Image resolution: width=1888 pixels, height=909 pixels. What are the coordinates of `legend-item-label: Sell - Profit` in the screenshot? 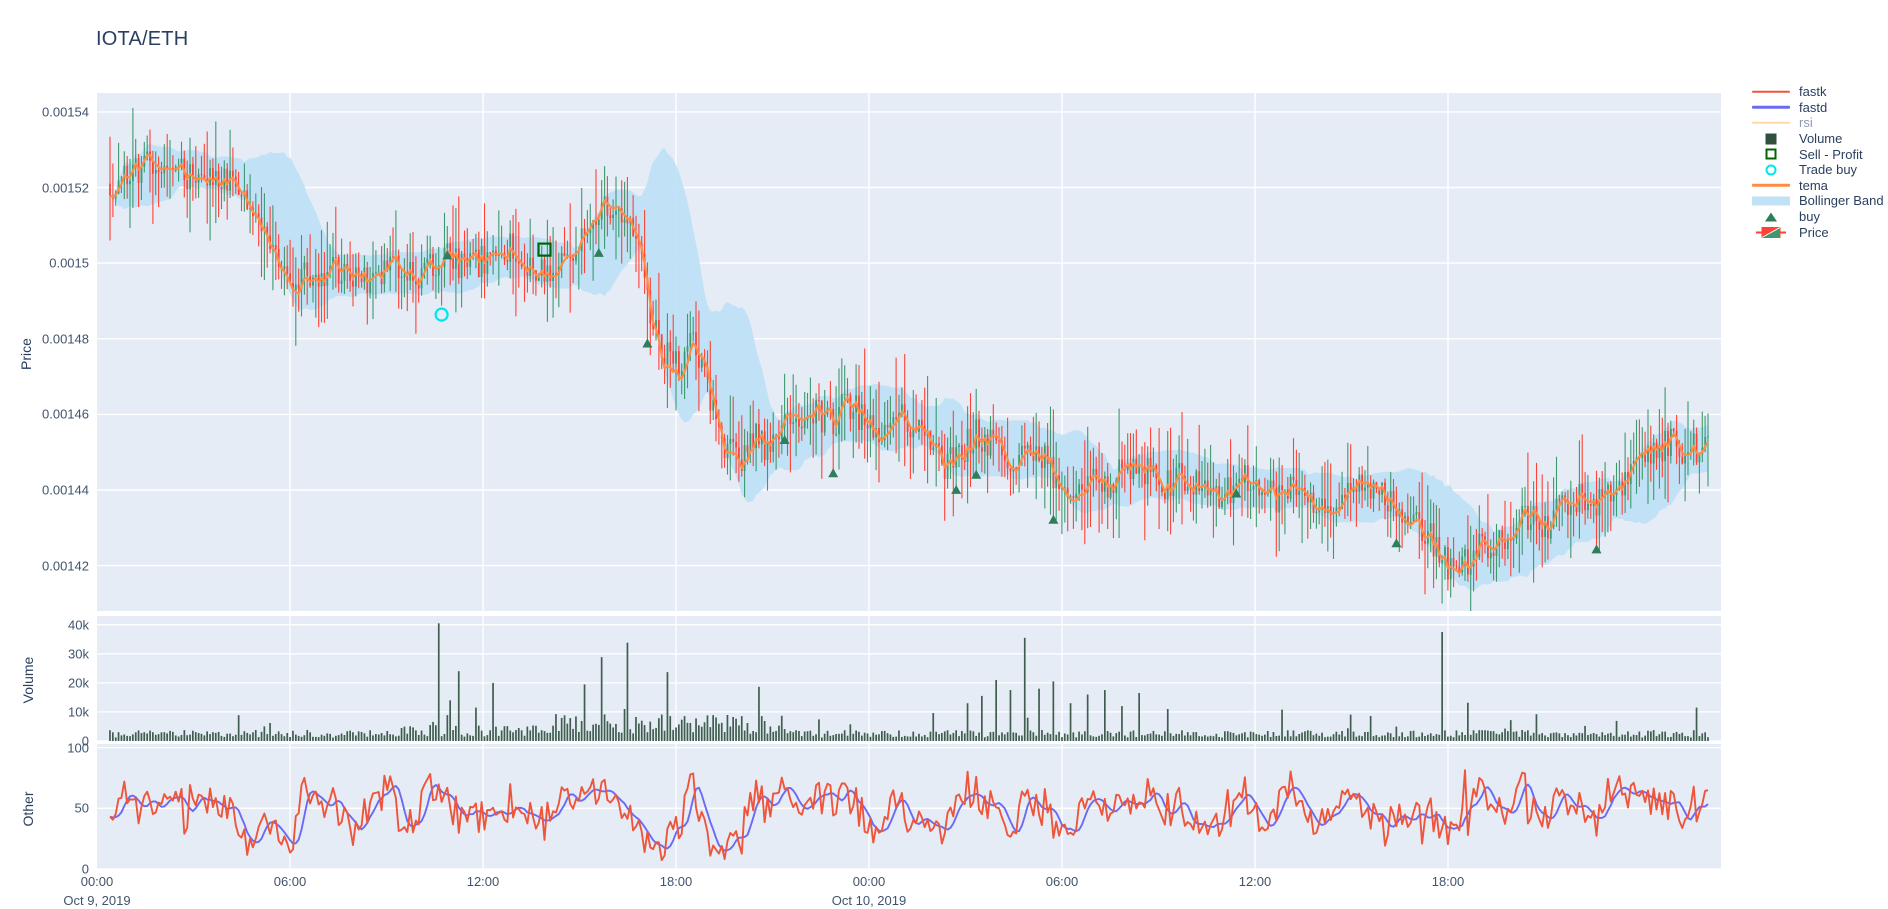 It's located at (1831, 154).